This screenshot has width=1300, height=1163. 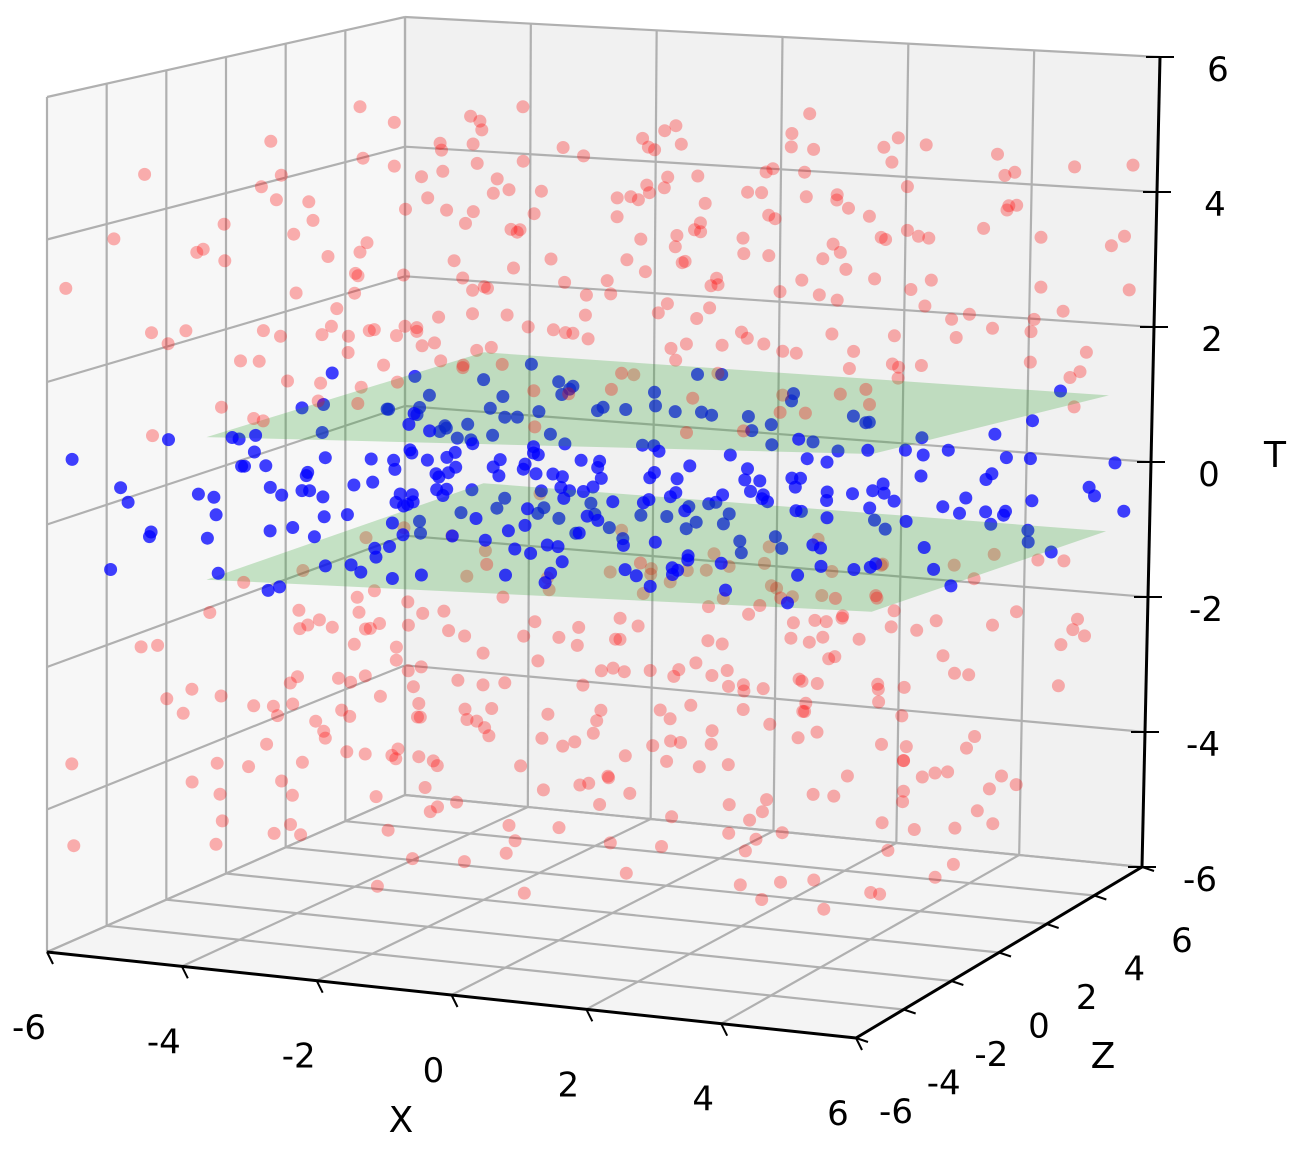 What do you see at coordinates (164, 1042) in the screenshot?
I see `x-tick-label: -4` at bounding box center [164, 1042].